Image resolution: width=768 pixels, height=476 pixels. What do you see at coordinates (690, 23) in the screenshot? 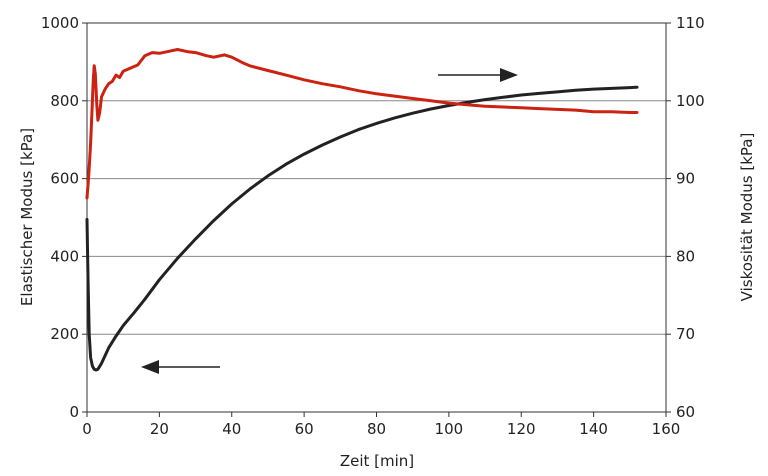
I see `right-tick-label: 110` at bounding box center [690, 23].